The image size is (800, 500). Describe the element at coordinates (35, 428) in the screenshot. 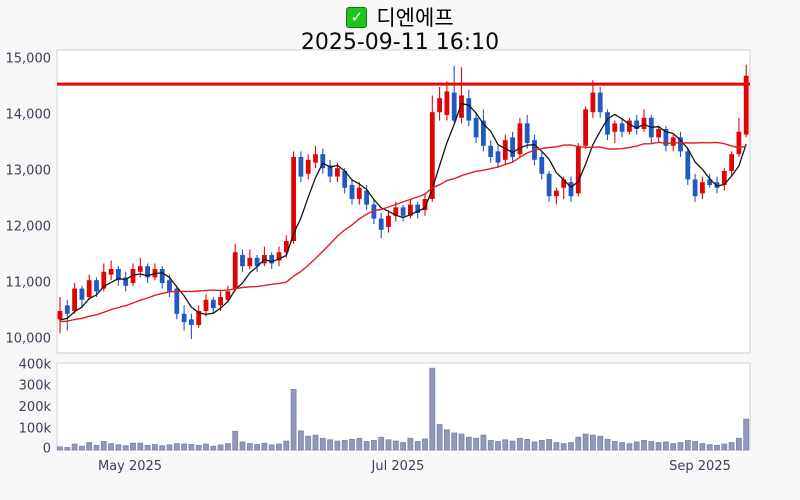

I see `volume-axis-tick: 100k` at that location.